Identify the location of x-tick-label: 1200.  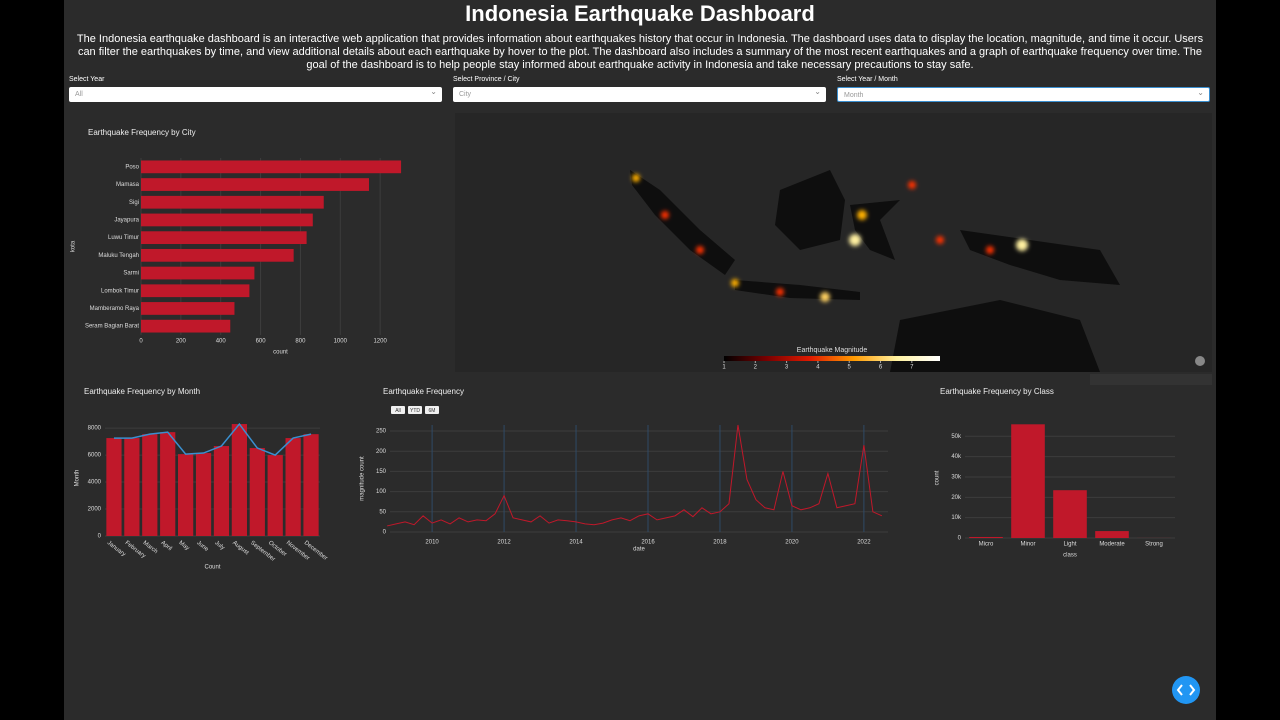
(380, 342).